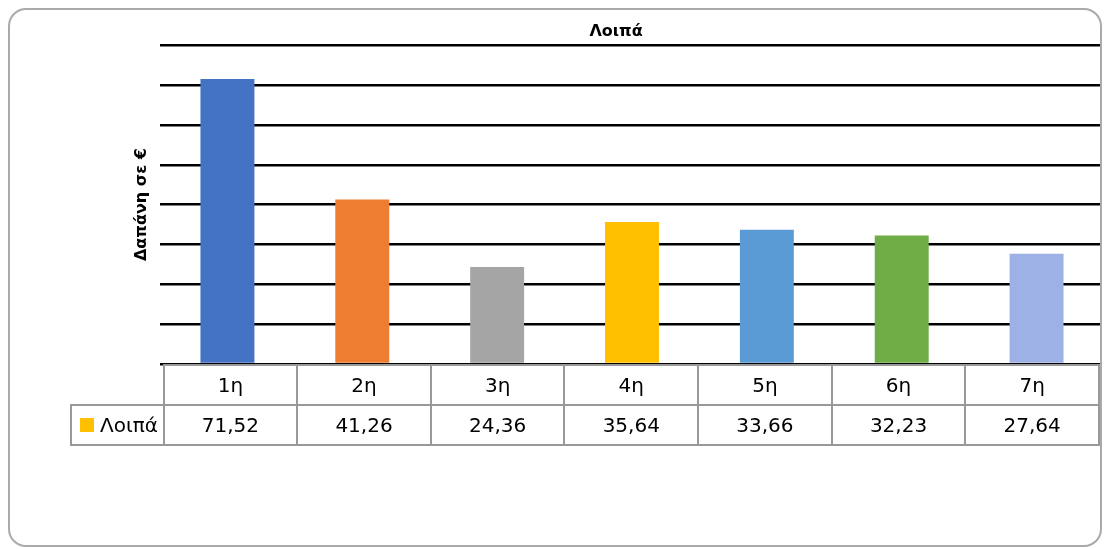 The width and height of the screenshot is (1104, 549). What do you see at coordinates (616, 30) in the screenshot?
I see `chart-title: Λοιπά` at bounding box center [616, 30].